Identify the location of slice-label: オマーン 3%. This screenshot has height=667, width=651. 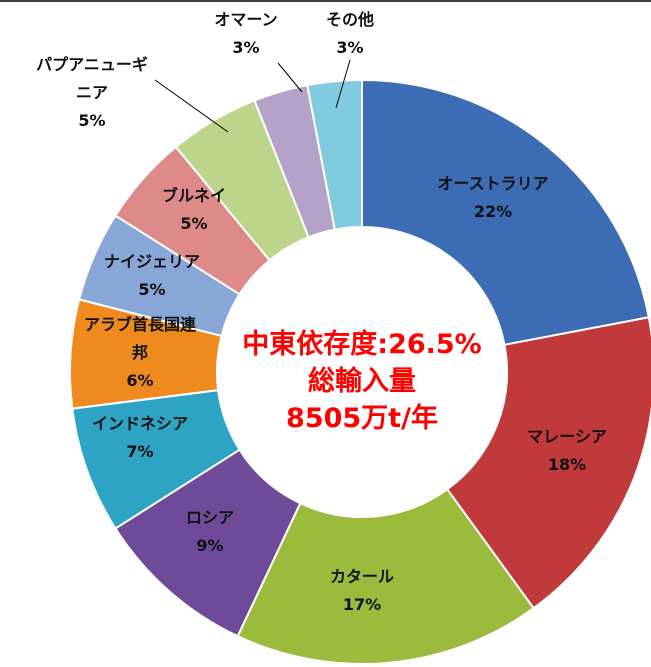
(246, 34).